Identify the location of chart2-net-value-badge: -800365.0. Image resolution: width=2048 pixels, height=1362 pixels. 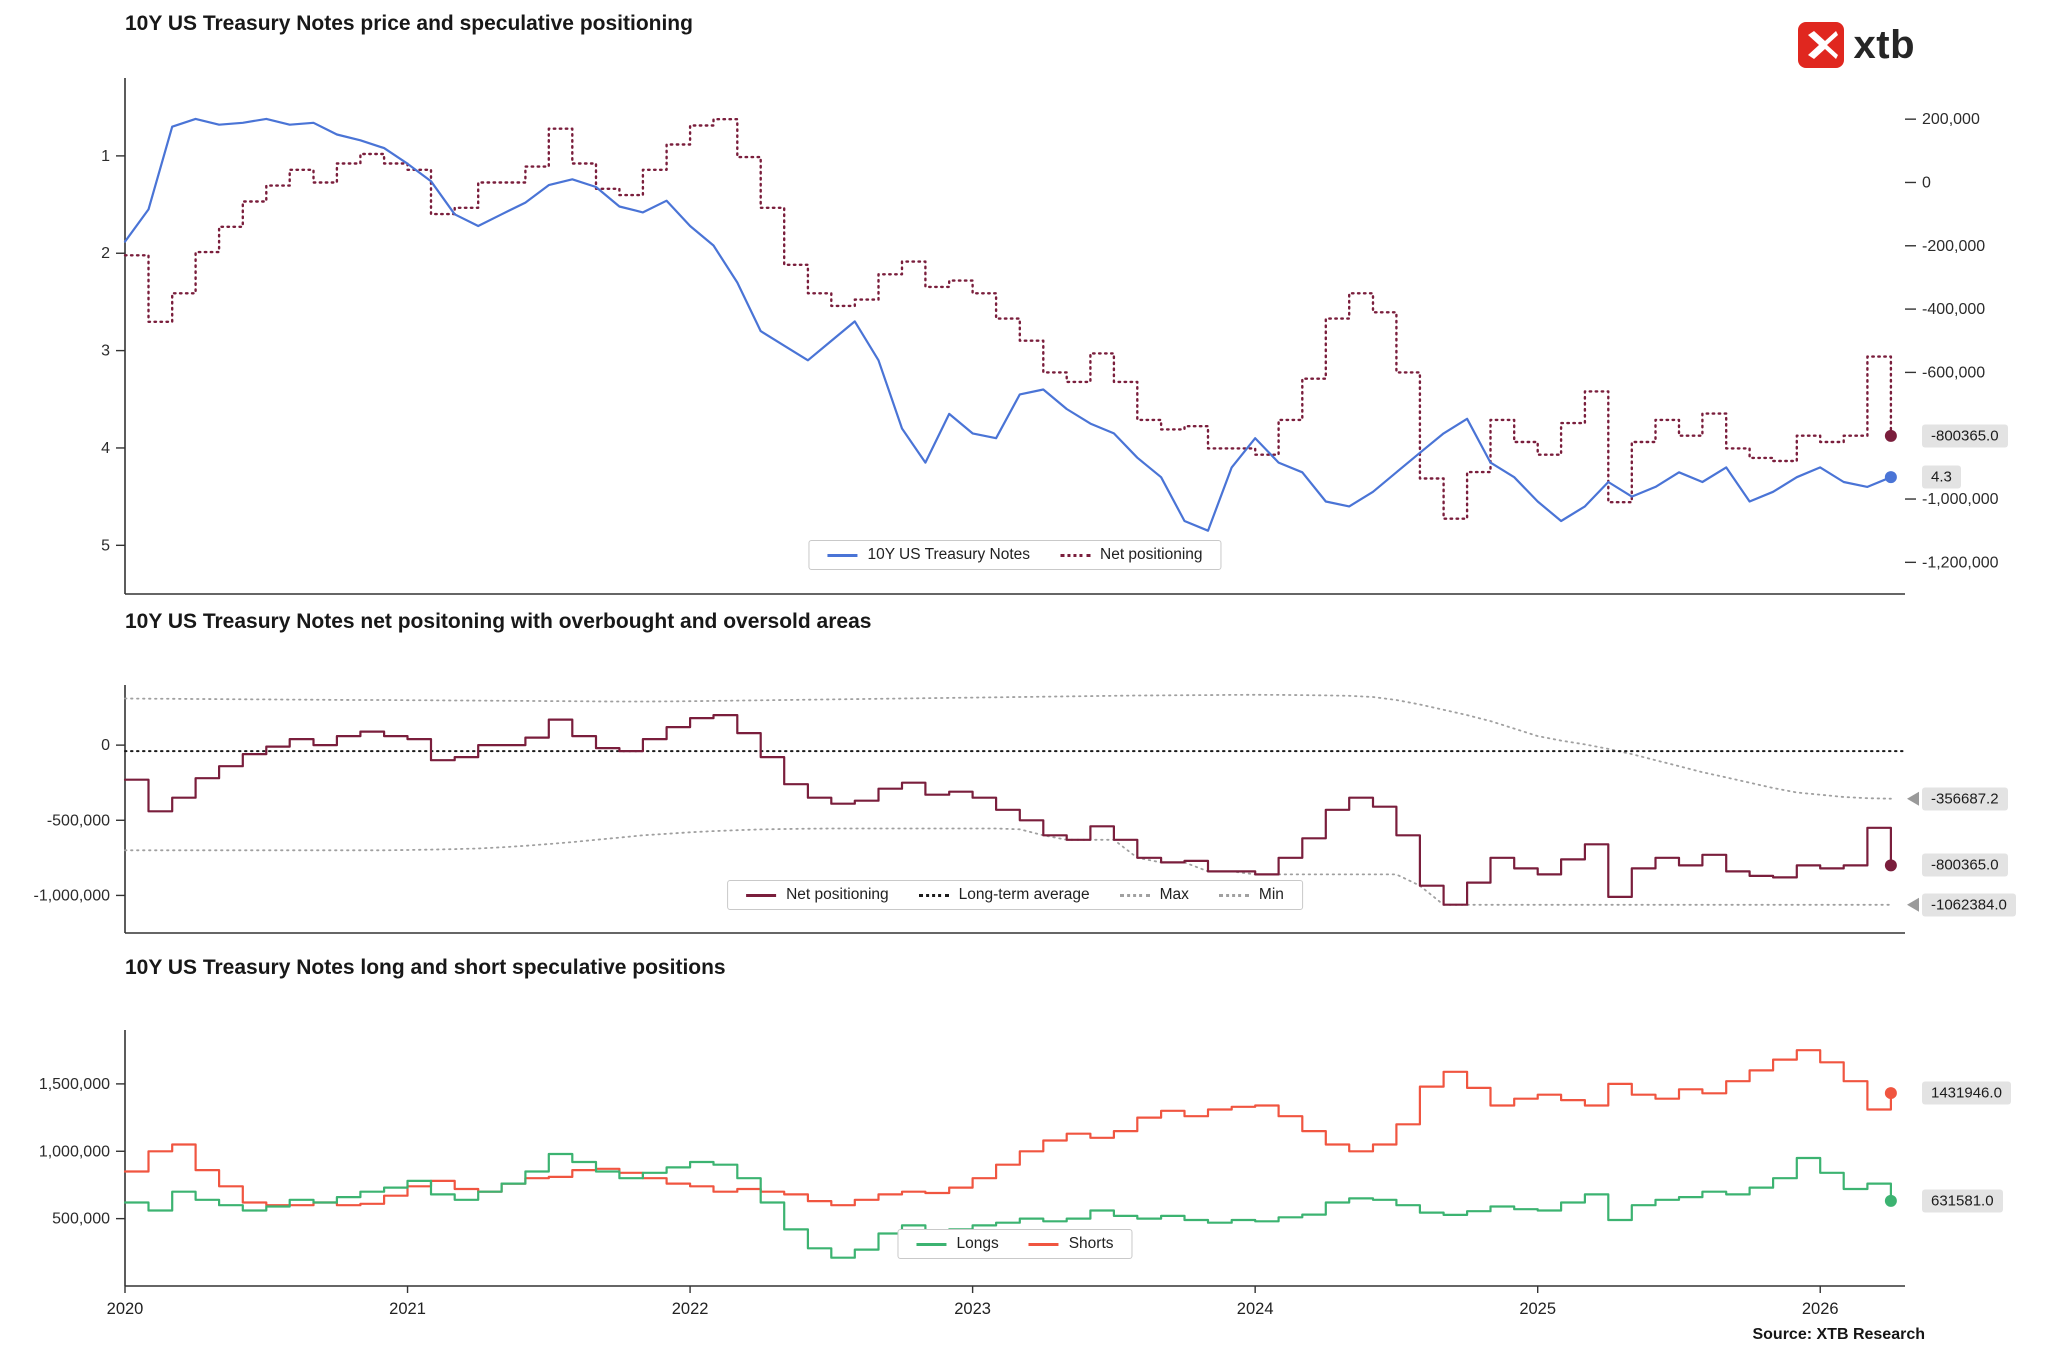
(1965, 865).